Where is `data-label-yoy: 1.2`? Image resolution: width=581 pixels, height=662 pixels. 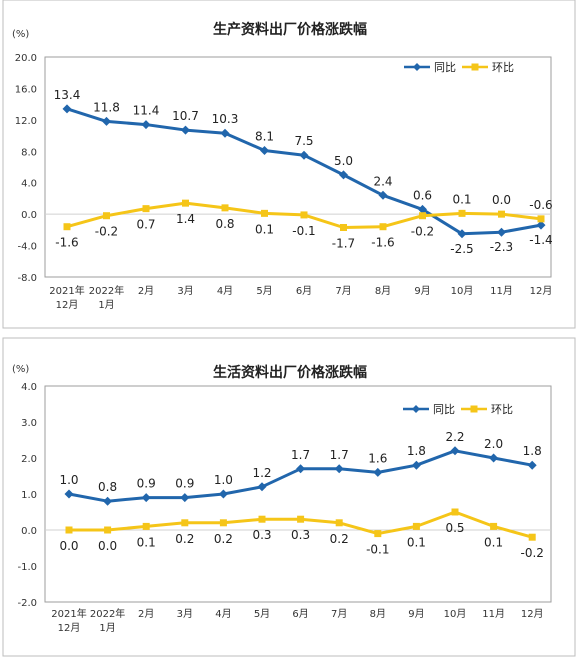 data-label-yoy: 1.2 is located at coordinates (261, 473).